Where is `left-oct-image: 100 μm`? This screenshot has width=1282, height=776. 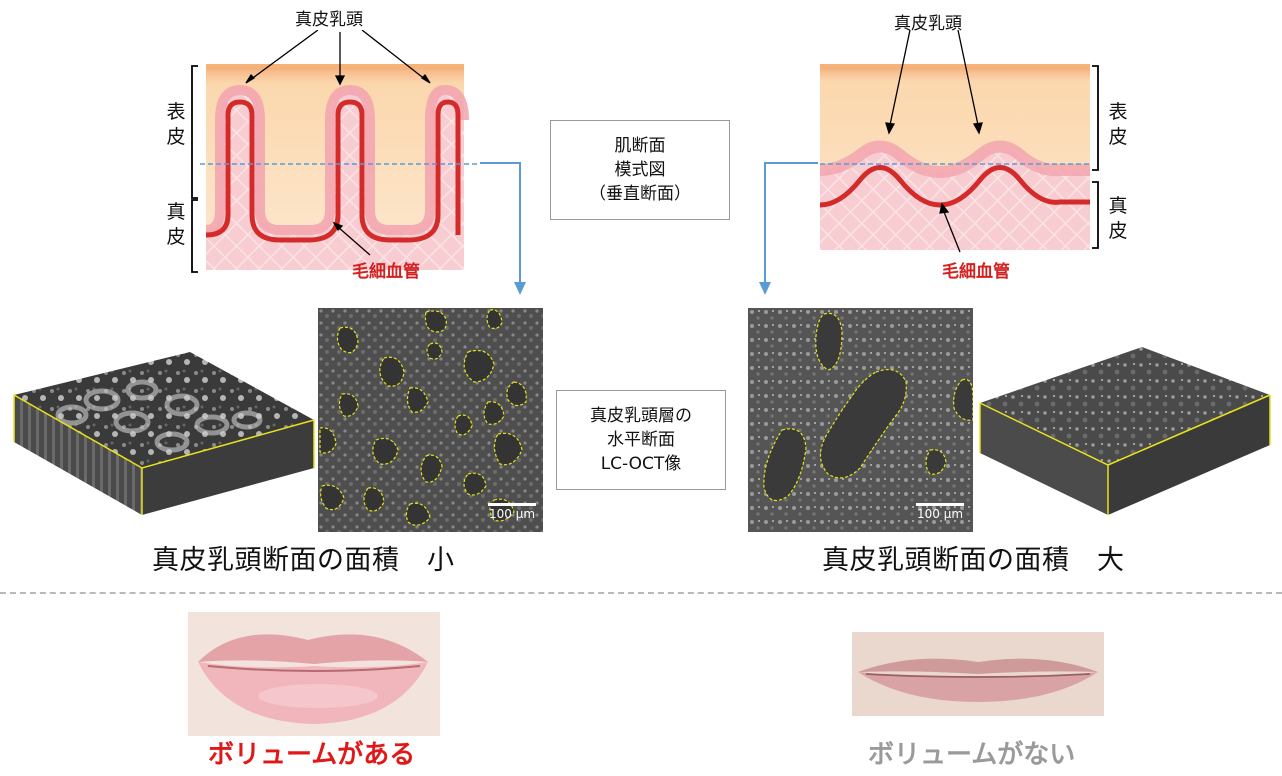 left-oct-image: 100 μm is located at coordinates (430, 420).